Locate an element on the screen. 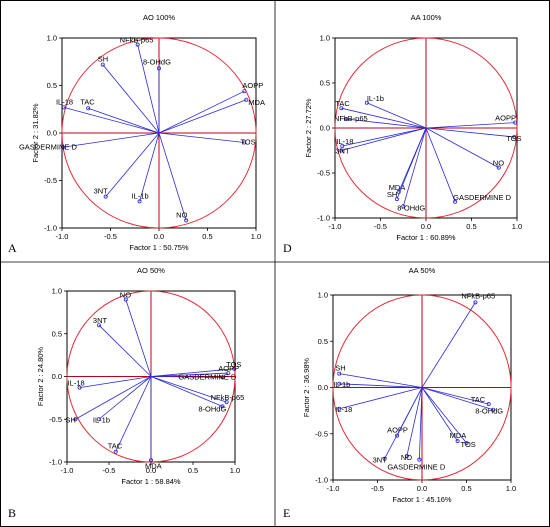 This screenshot has width=550, height=527. x-axis-title: Factor 1 : 60.89% is located at coordinates (426, 237).